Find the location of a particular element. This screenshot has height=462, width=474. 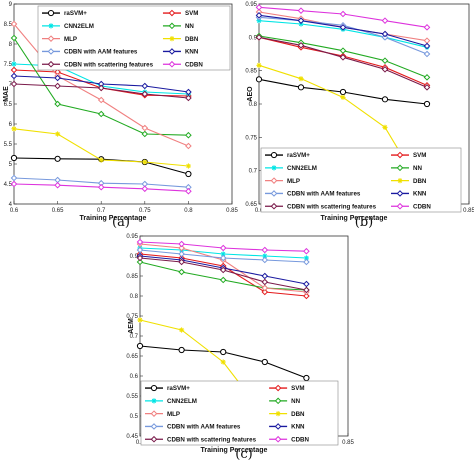

y-axis-title: AEM is located at coordinates (131, 326).